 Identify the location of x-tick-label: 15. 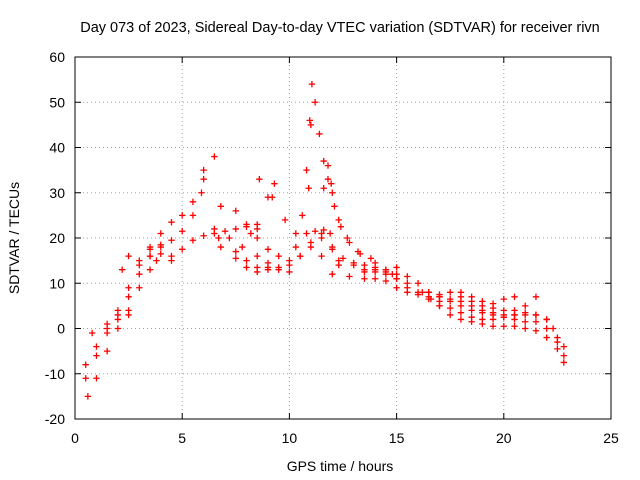
(397, 438).